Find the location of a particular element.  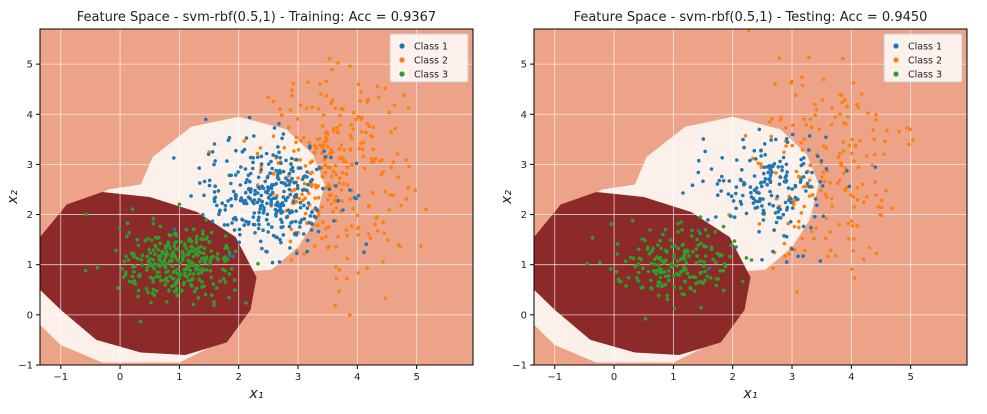

legend: Class 1 Class 2 Class 3 is located at coordinates (429, 58).